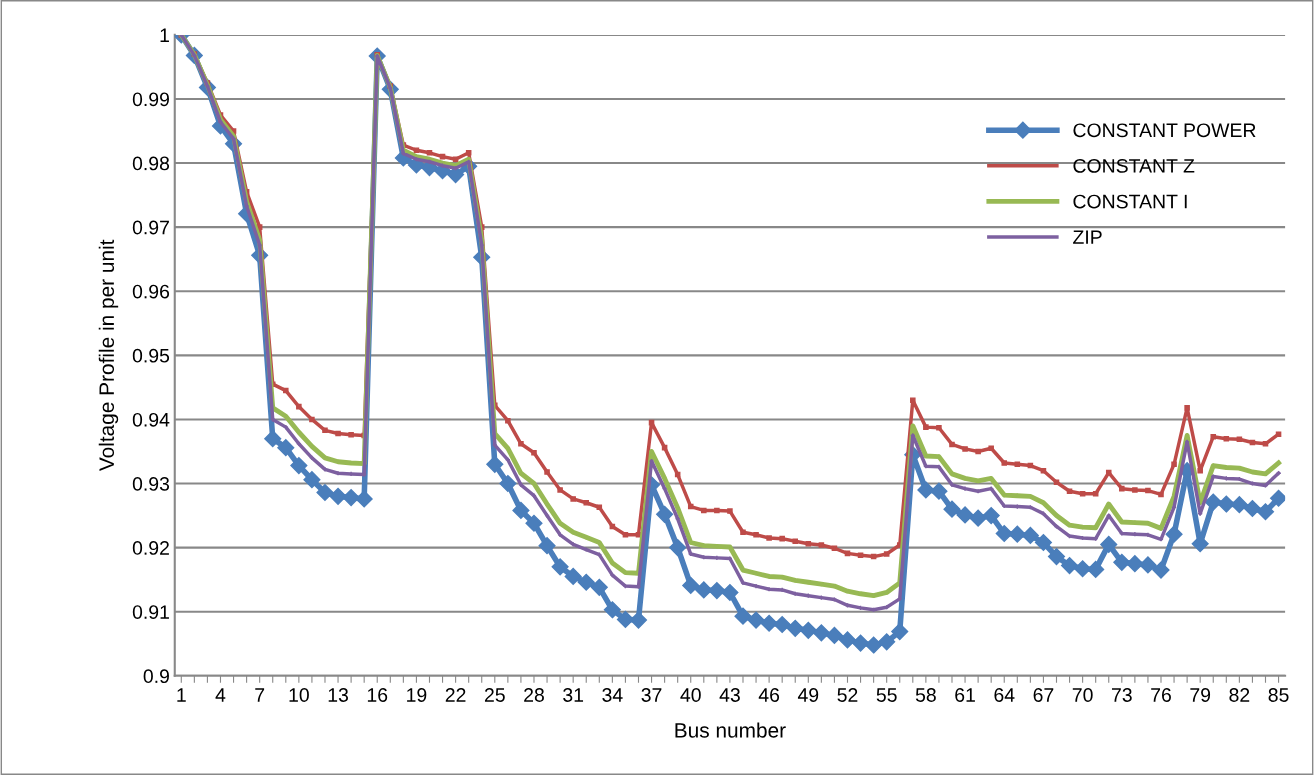 The image size is (1314, 775). Describe the element at coordinates (151, 163) in the screenshot. I see `y-tick-label: 0.98` at that location.